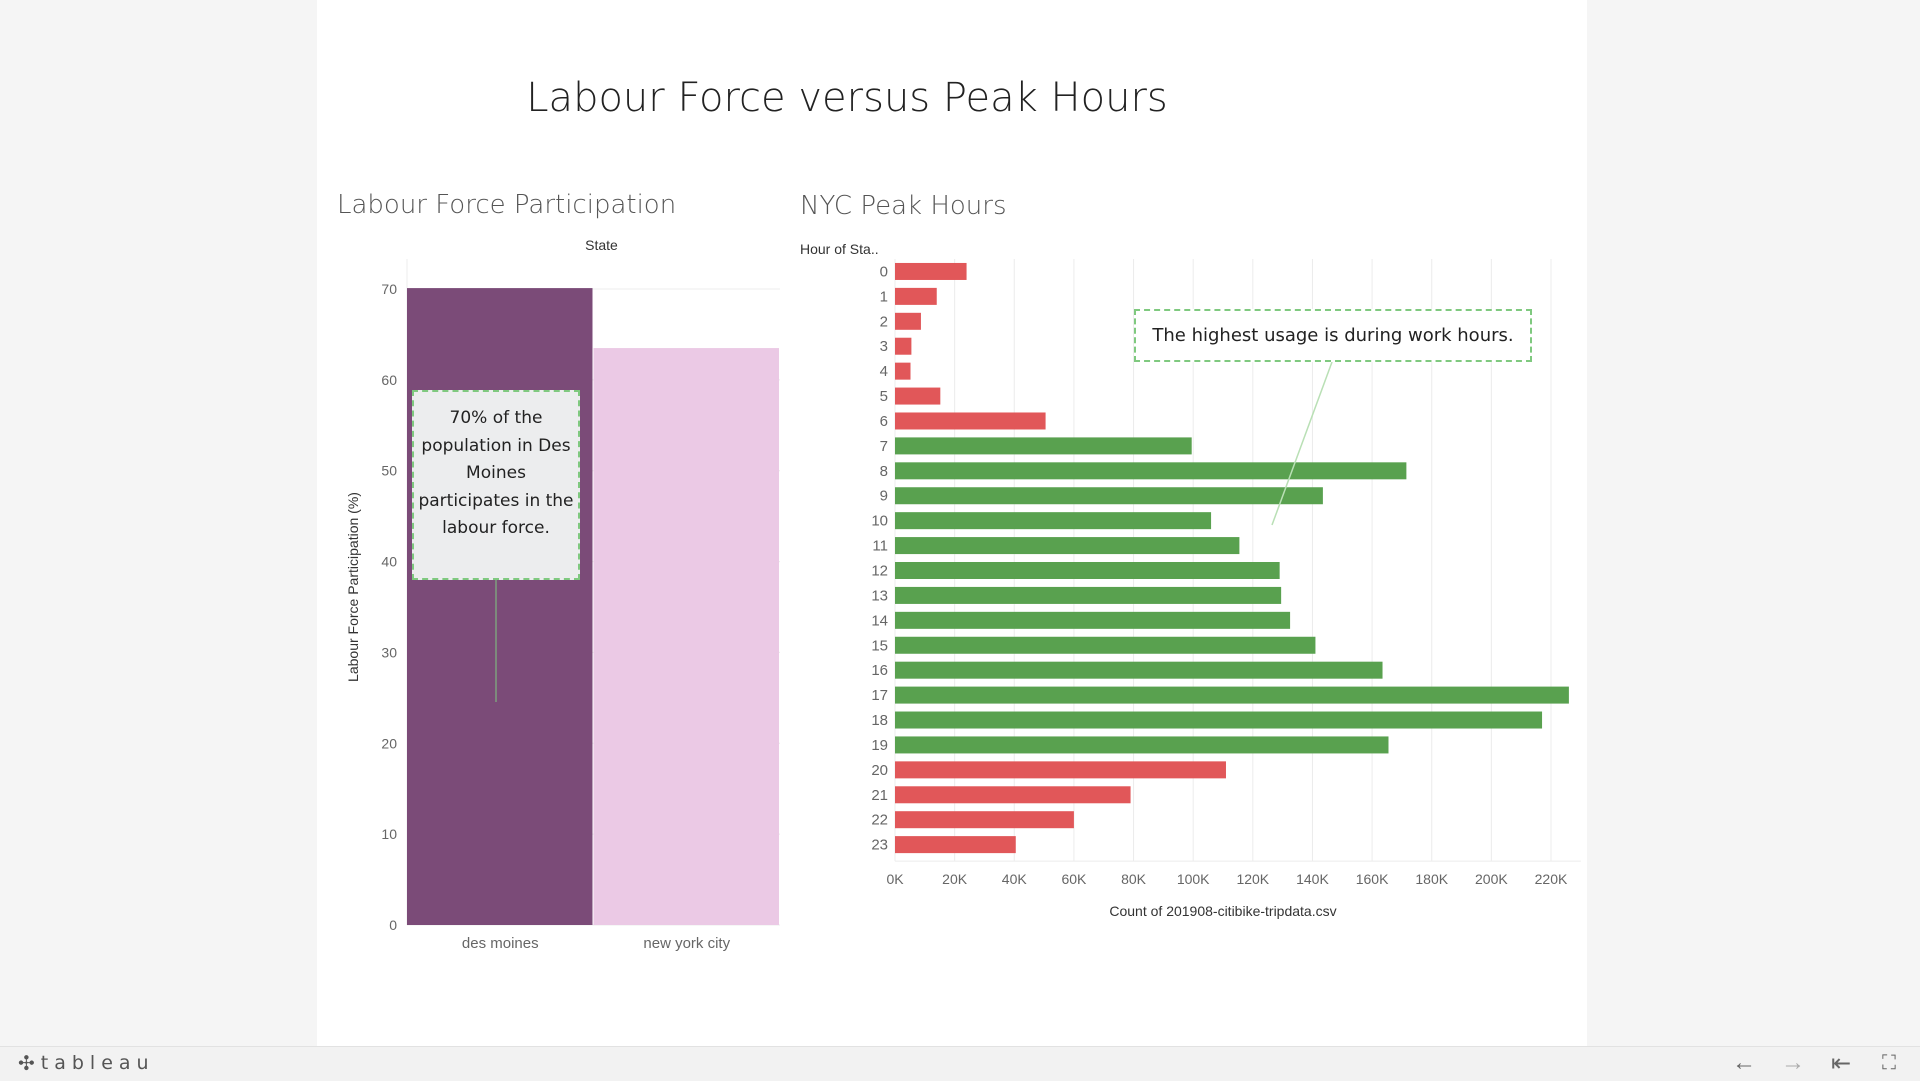 The height and width of the screenshot is (1081, 1920). Describe the element at coordinates (884, 321) in the screenshot. I see `nyc-y-category-label: 2` at that location.